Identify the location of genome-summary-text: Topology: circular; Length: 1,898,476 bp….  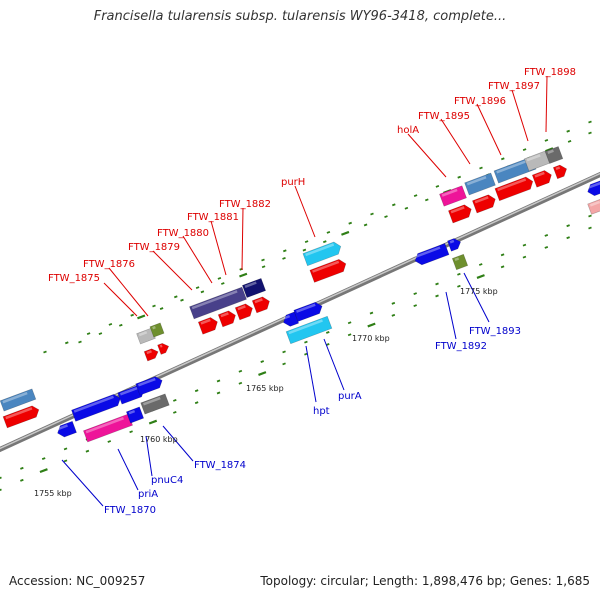
(425, 581).